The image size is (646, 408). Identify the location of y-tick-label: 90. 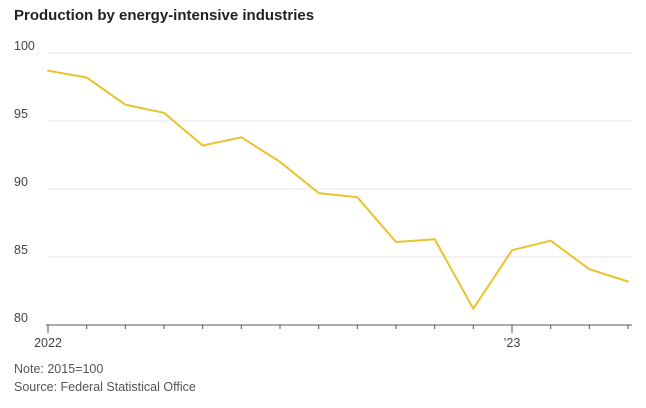
(21, 182).